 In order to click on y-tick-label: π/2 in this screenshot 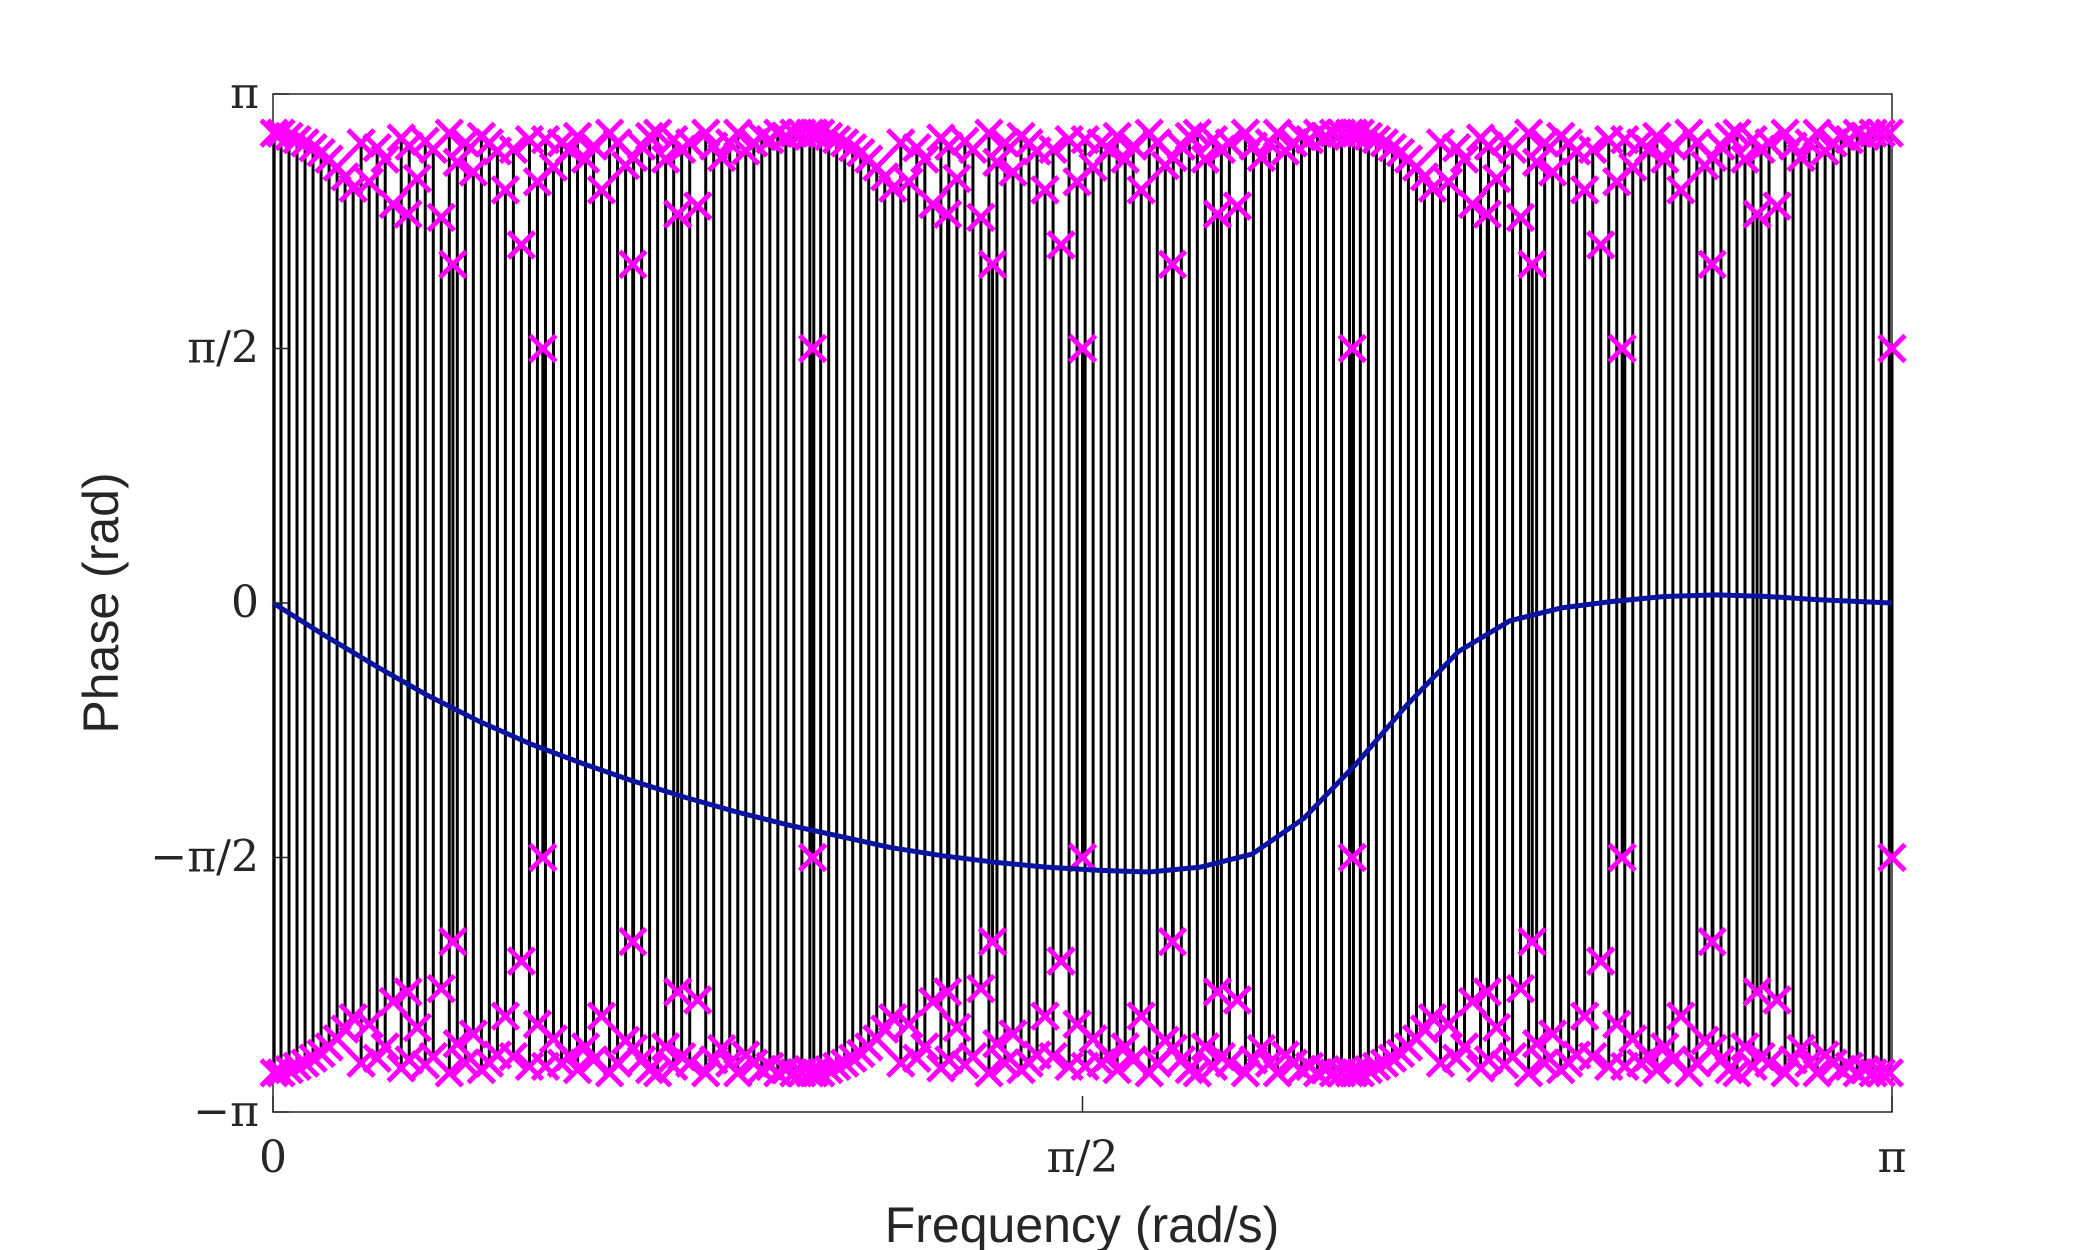, I will do `click(223, 347)`.